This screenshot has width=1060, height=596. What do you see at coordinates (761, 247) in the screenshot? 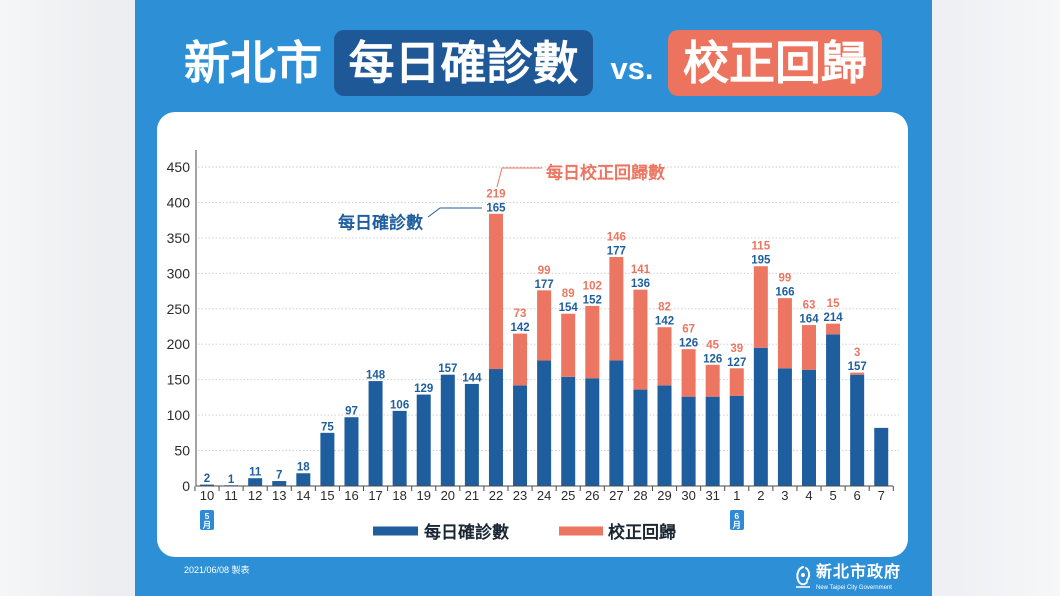
I see `value-label-correction-2: 115` at bounding box center [761, 247].